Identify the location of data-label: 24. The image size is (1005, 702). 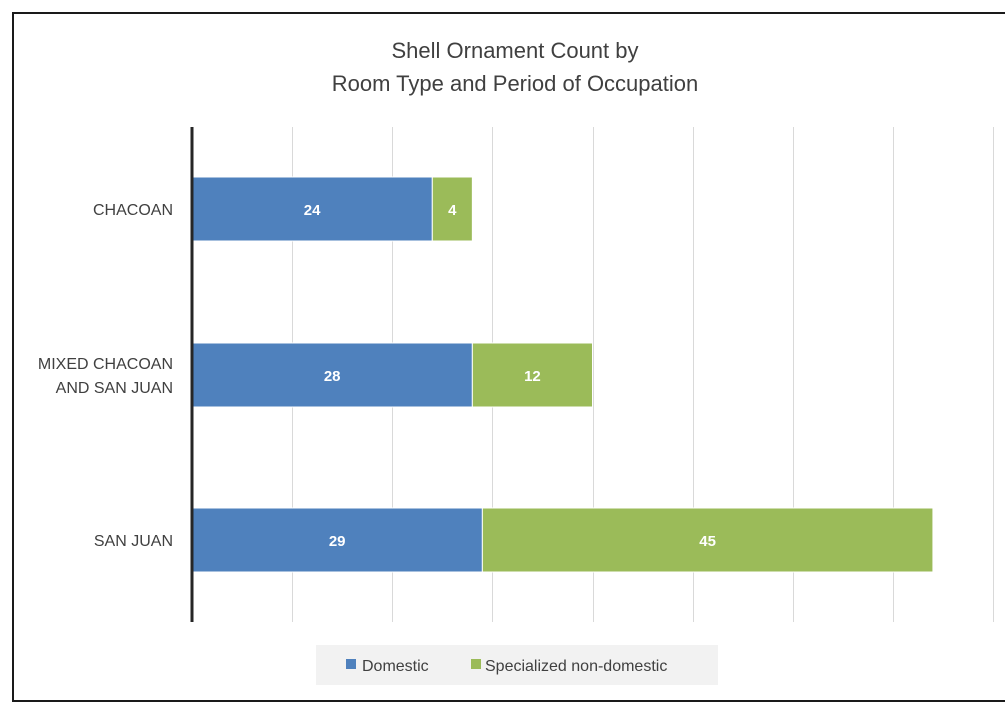
(312, 210).